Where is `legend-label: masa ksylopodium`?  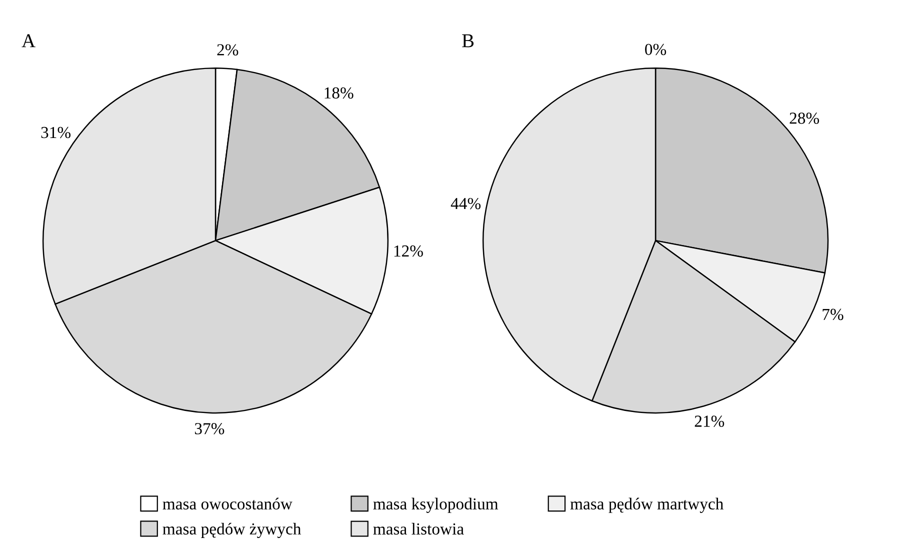
legend-label: masa ksylopodium is located at coordinates (435, 505).